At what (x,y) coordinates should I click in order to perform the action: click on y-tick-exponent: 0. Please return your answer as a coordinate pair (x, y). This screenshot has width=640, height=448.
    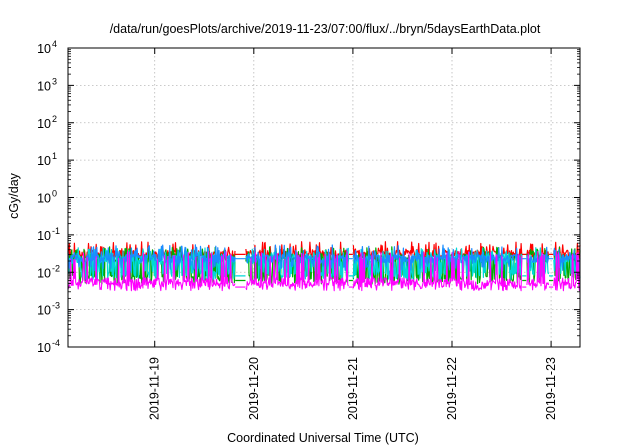
    Looking at the image, I should click on (54, 194).